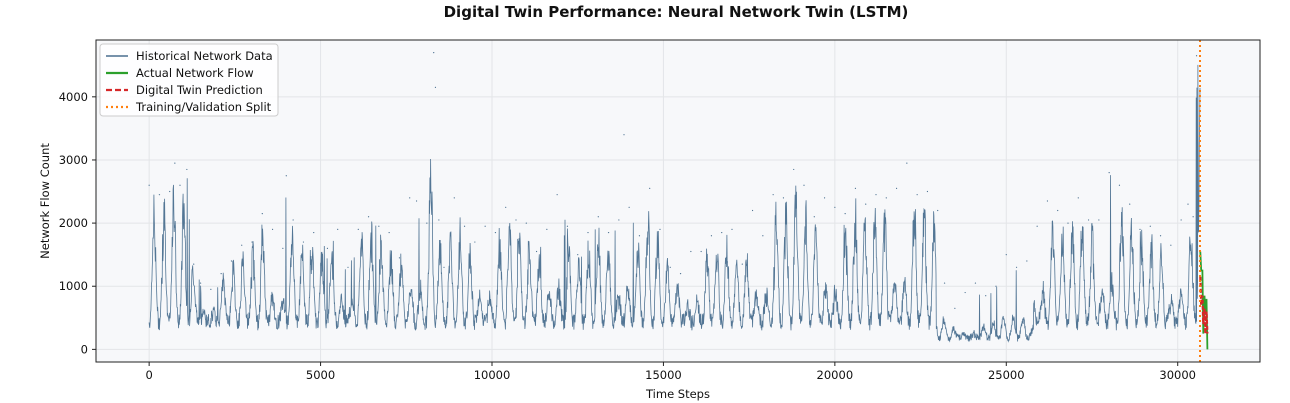 The width and height of the screenshot is (1290, 403). Describe the element at coordinates (73, 97) in the screenshot. I see `y-tick-label: 4000` at that location.